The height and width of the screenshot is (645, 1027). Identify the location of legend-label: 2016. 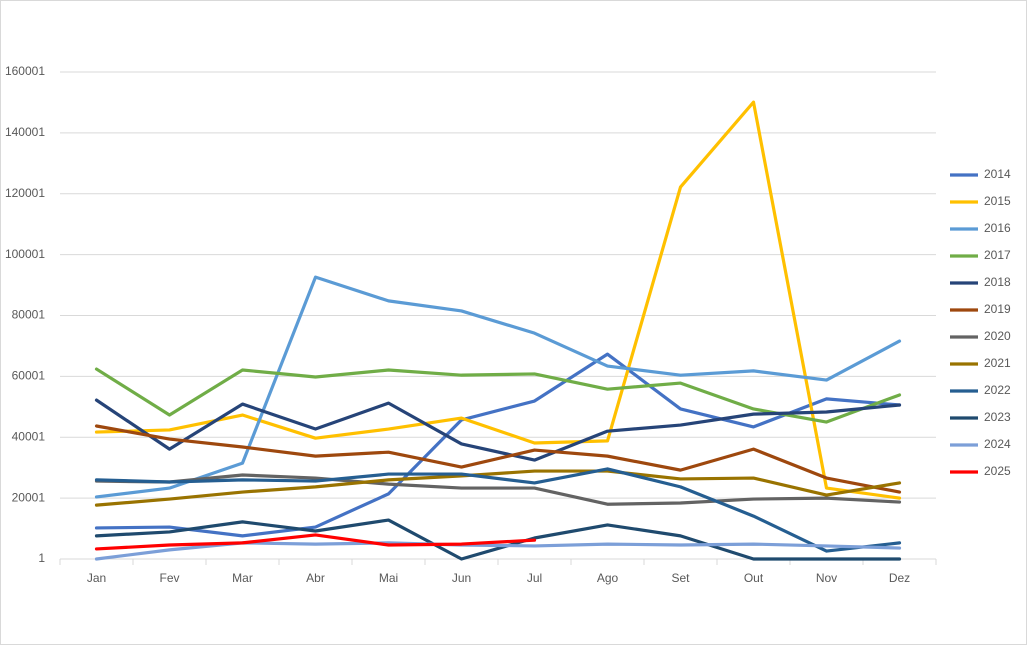
(997, 228).